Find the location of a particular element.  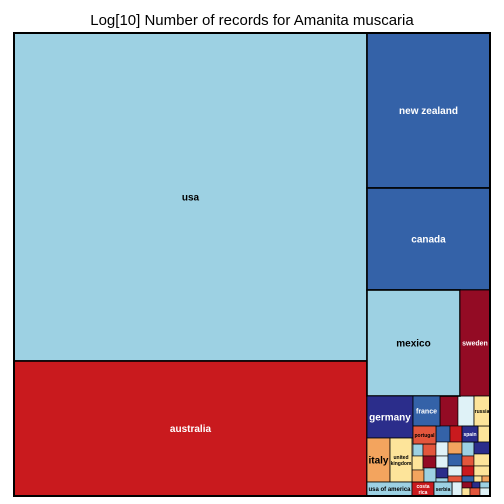

treemap-cell-portugal is located at coordinates (424, 435).